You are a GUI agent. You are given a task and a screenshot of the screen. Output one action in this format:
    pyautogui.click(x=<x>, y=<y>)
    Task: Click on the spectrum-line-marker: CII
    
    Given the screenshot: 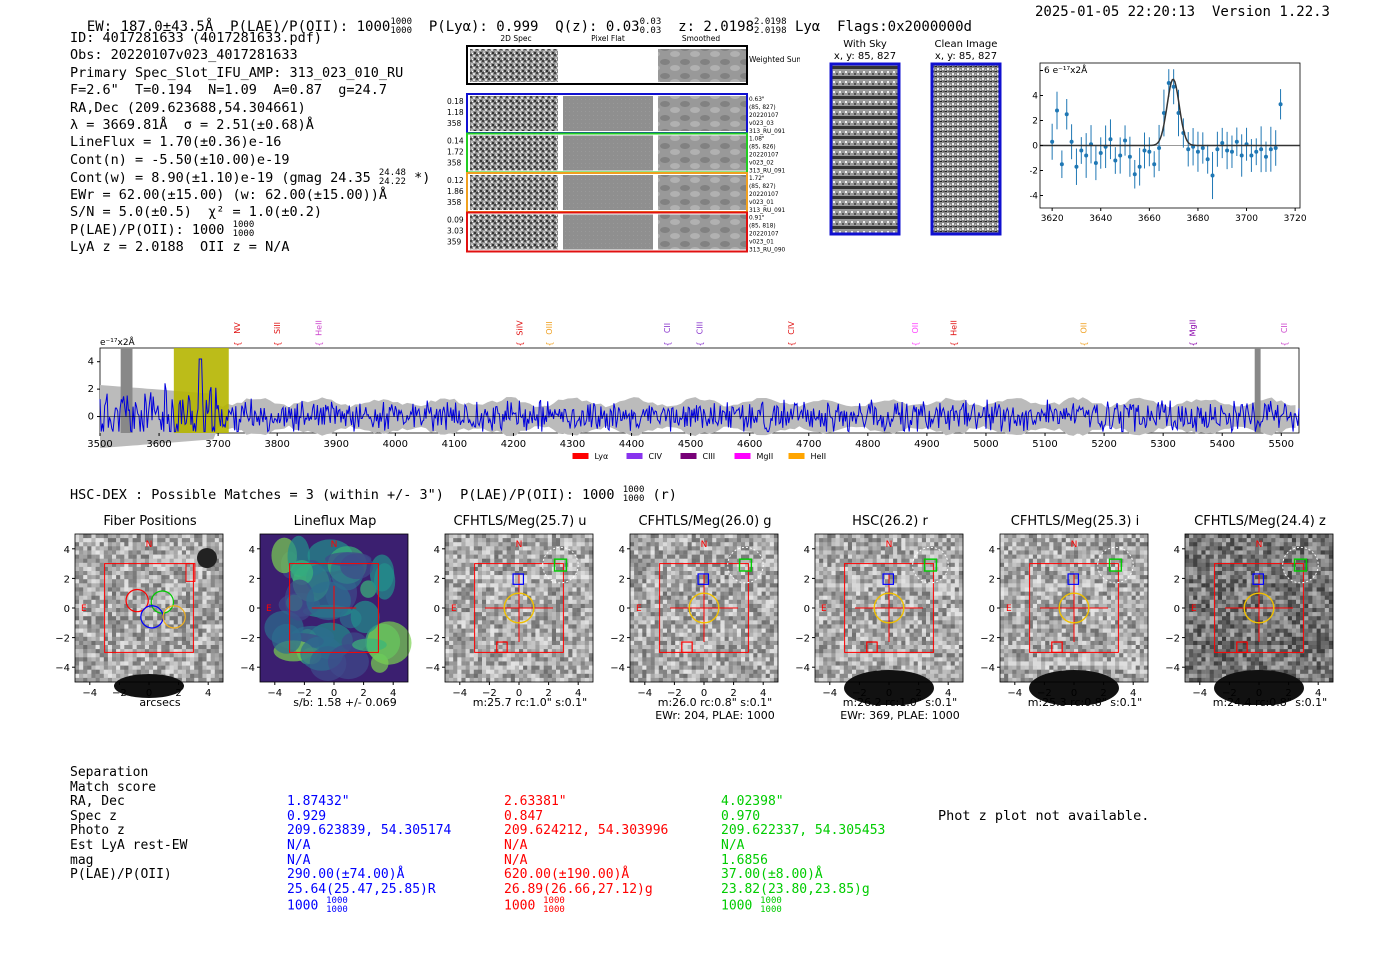 What is the action you would take?
    pyautogui.click(x=1284, y=328)
    